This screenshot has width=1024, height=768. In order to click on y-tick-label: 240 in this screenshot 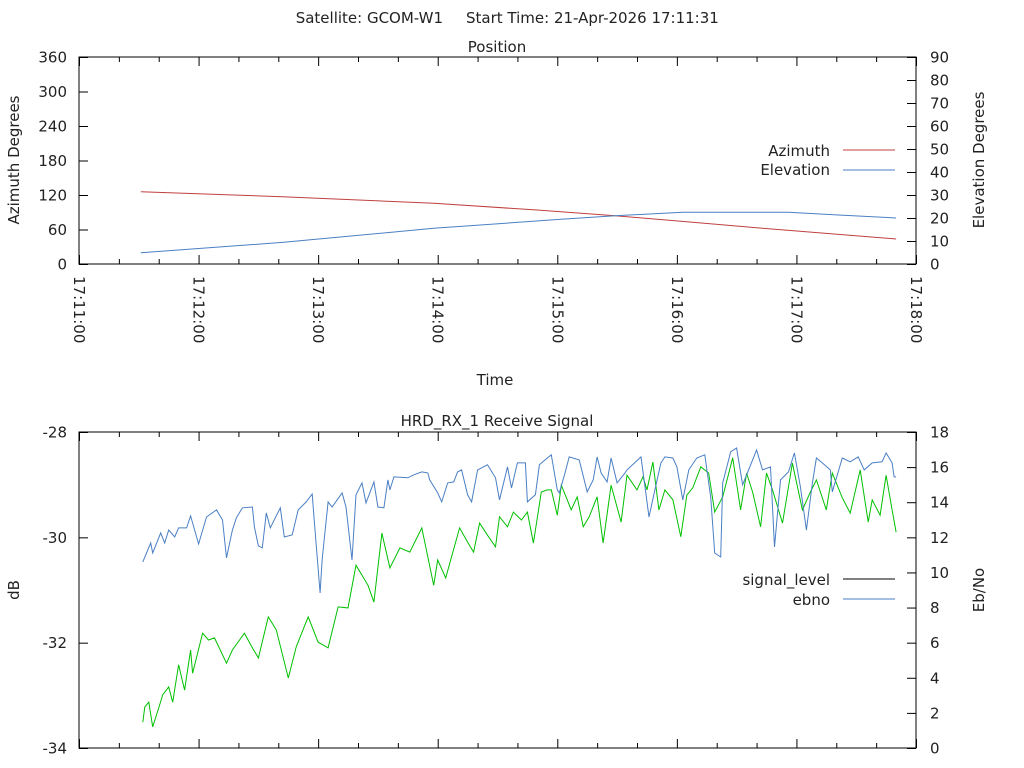, I will do `click(52, 127)`.